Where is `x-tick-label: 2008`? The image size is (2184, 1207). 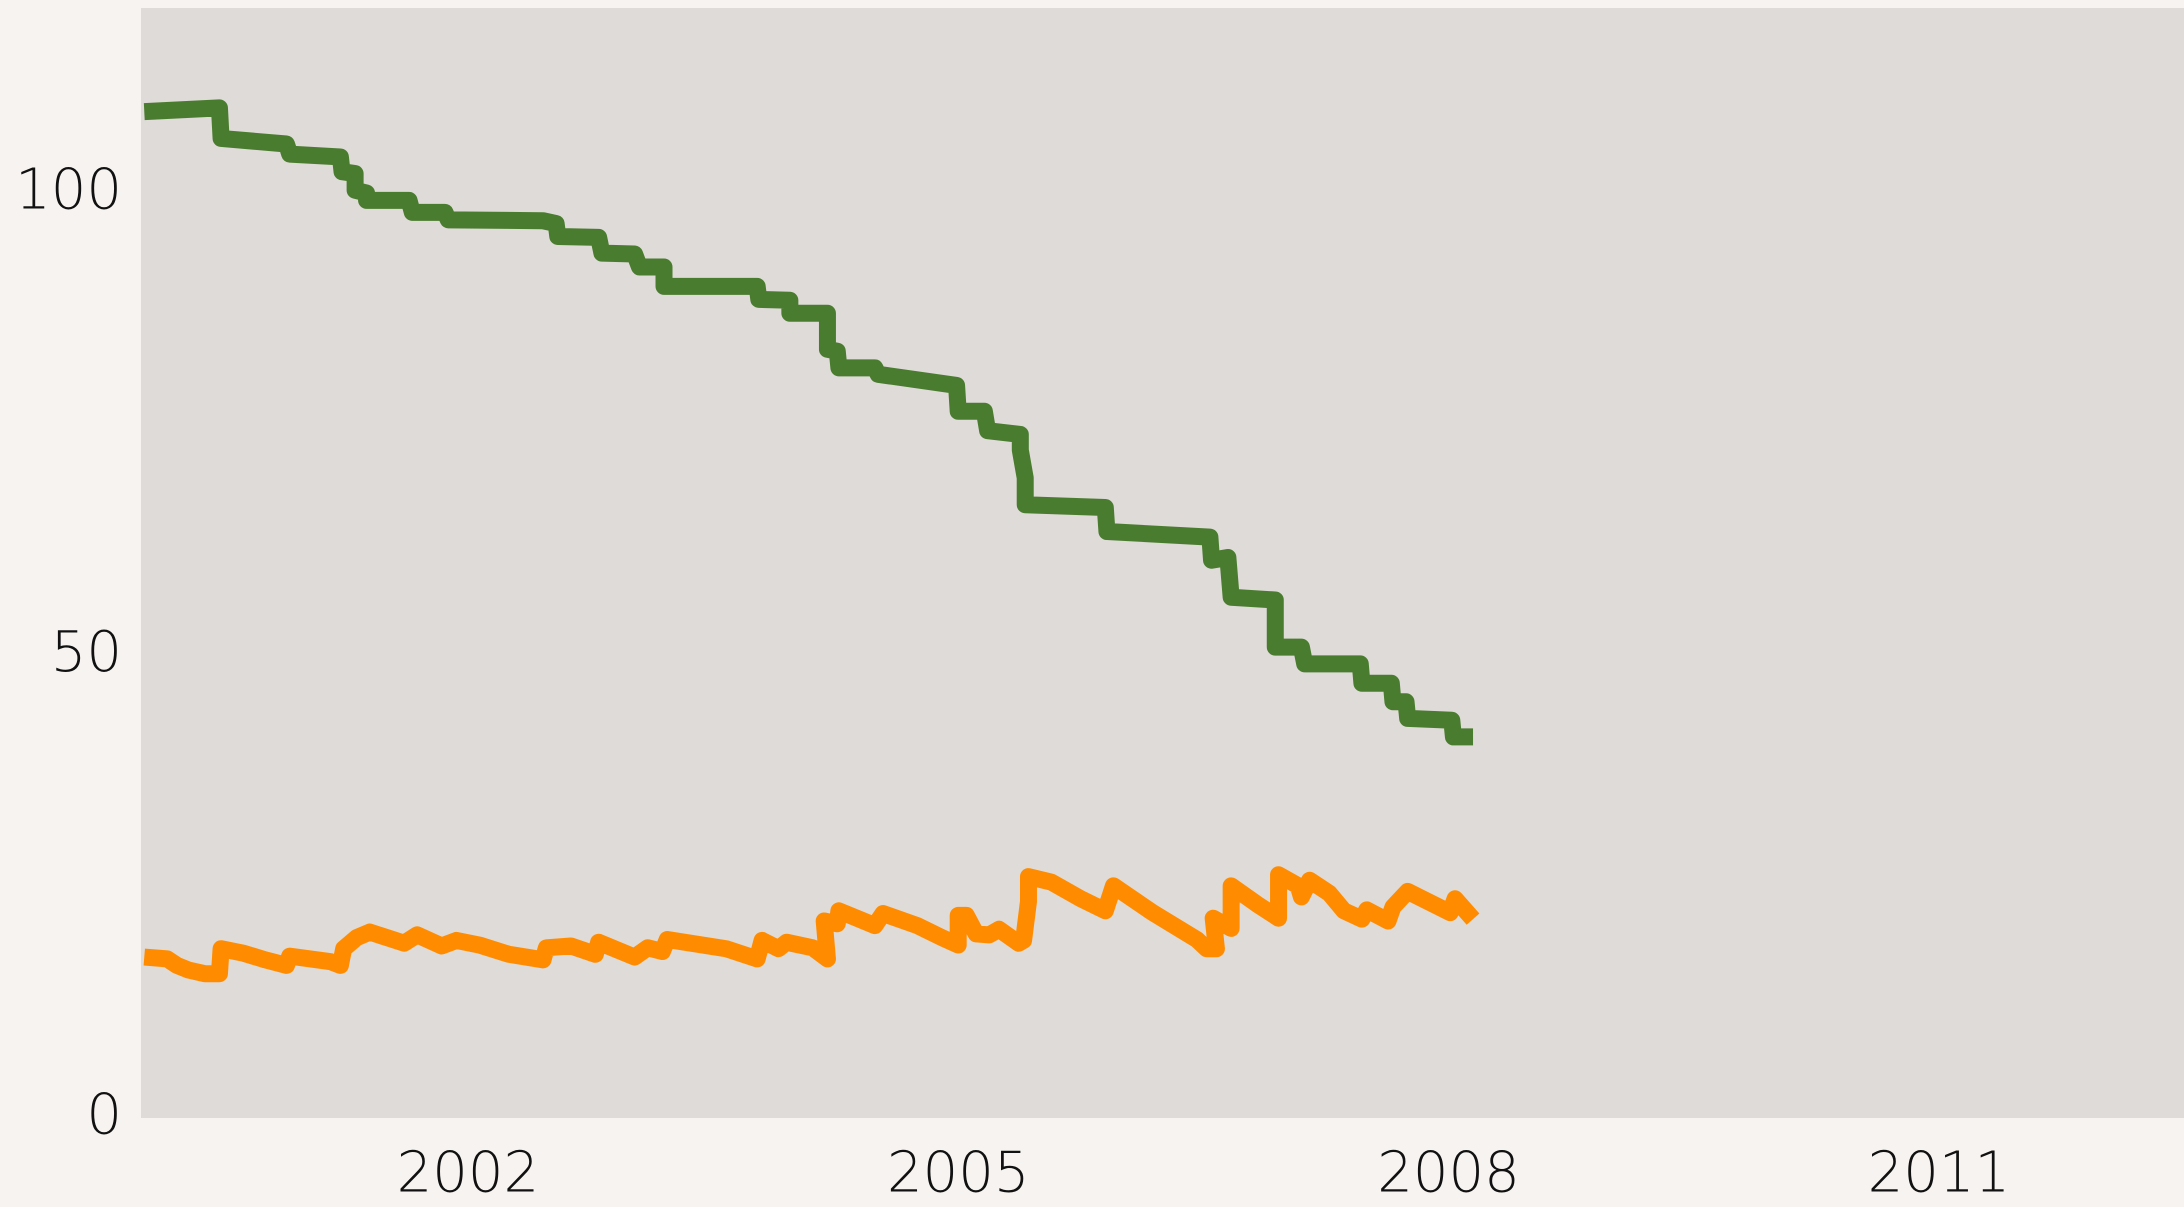
x-tick-label: 2008 is located at coordinates (1448, 1172).